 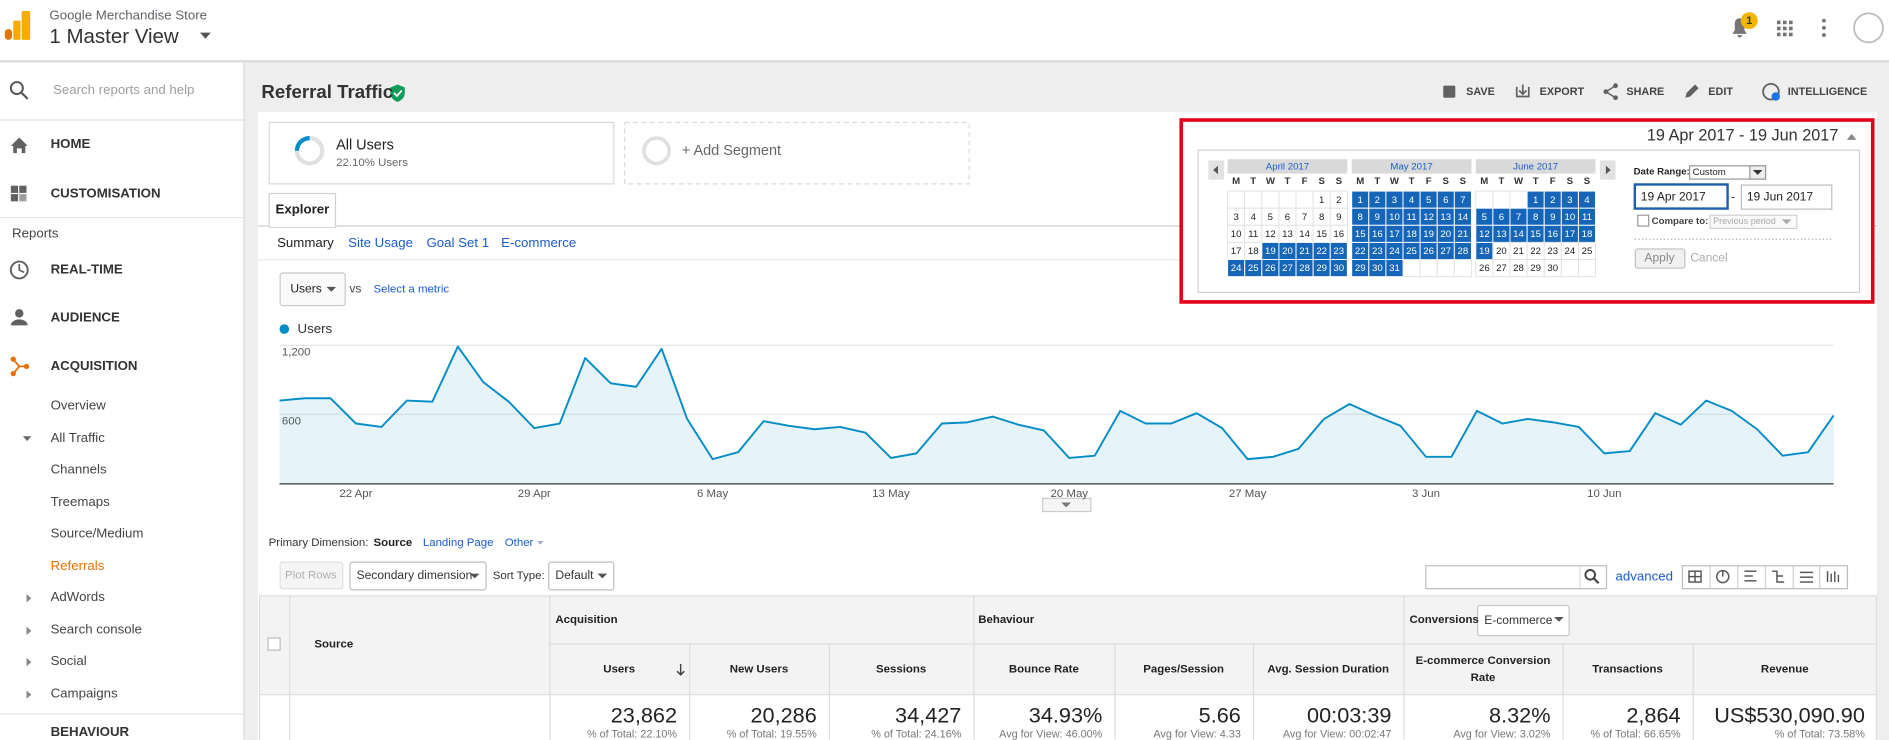 What do you see at coordinates (69, 660) in the screenshot?
I see `nav-subitem: Social` at bounding box center [69, 660].